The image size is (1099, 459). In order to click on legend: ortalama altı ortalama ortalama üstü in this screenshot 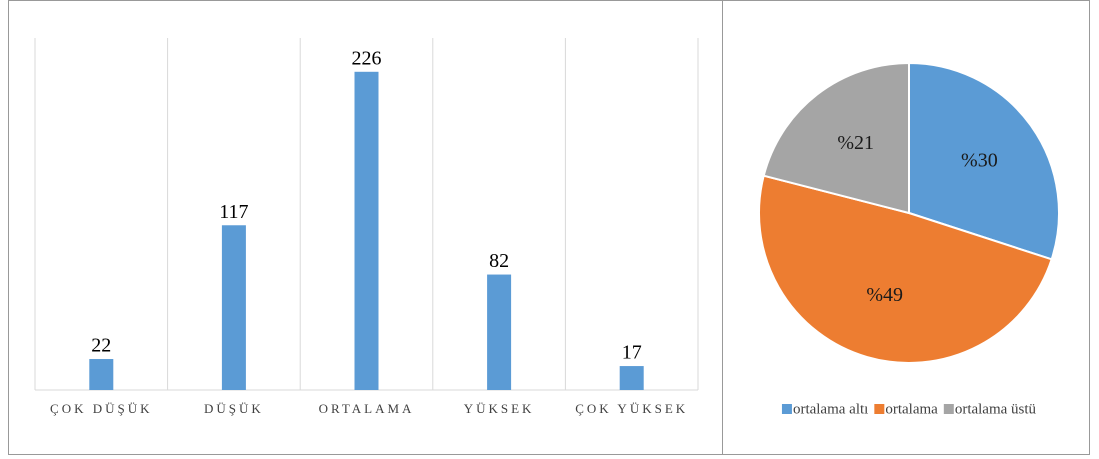, I will do `click(909, 409)`.